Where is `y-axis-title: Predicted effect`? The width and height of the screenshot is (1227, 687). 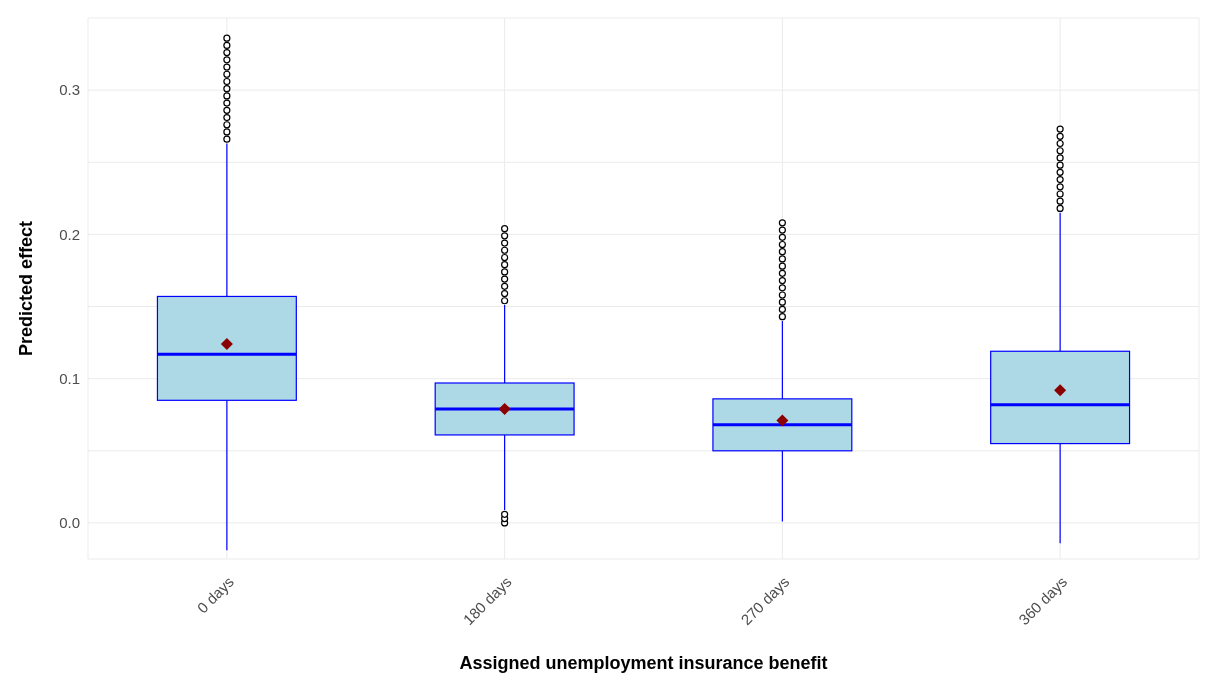 y-axis-title: Predicted effect is located at coordinates (26, 288).